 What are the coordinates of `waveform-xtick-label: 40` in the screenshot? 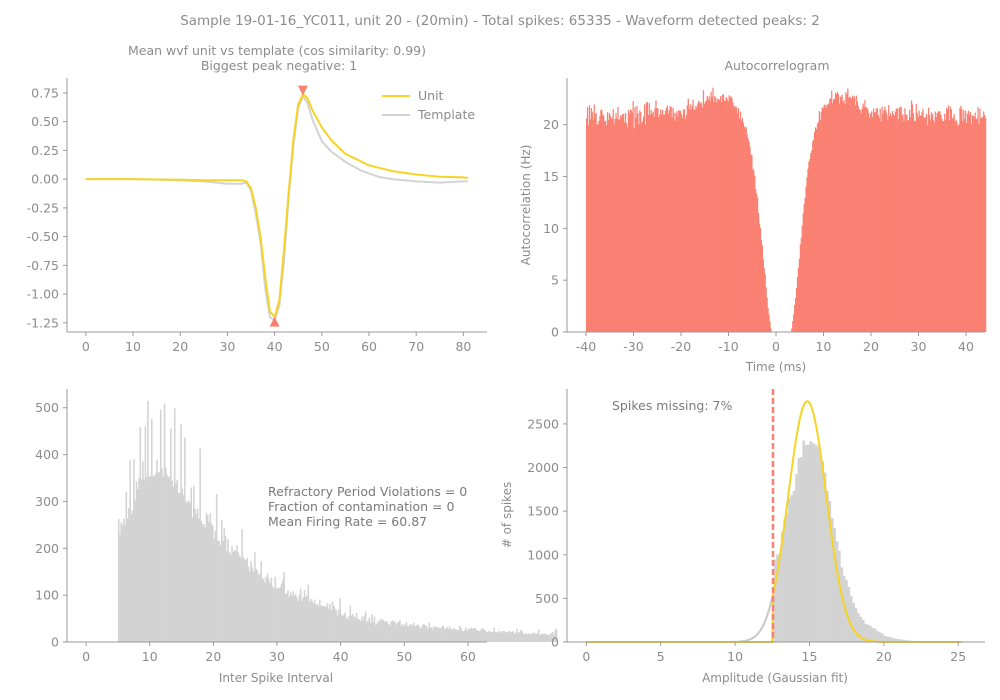 It's located at (275, 346).